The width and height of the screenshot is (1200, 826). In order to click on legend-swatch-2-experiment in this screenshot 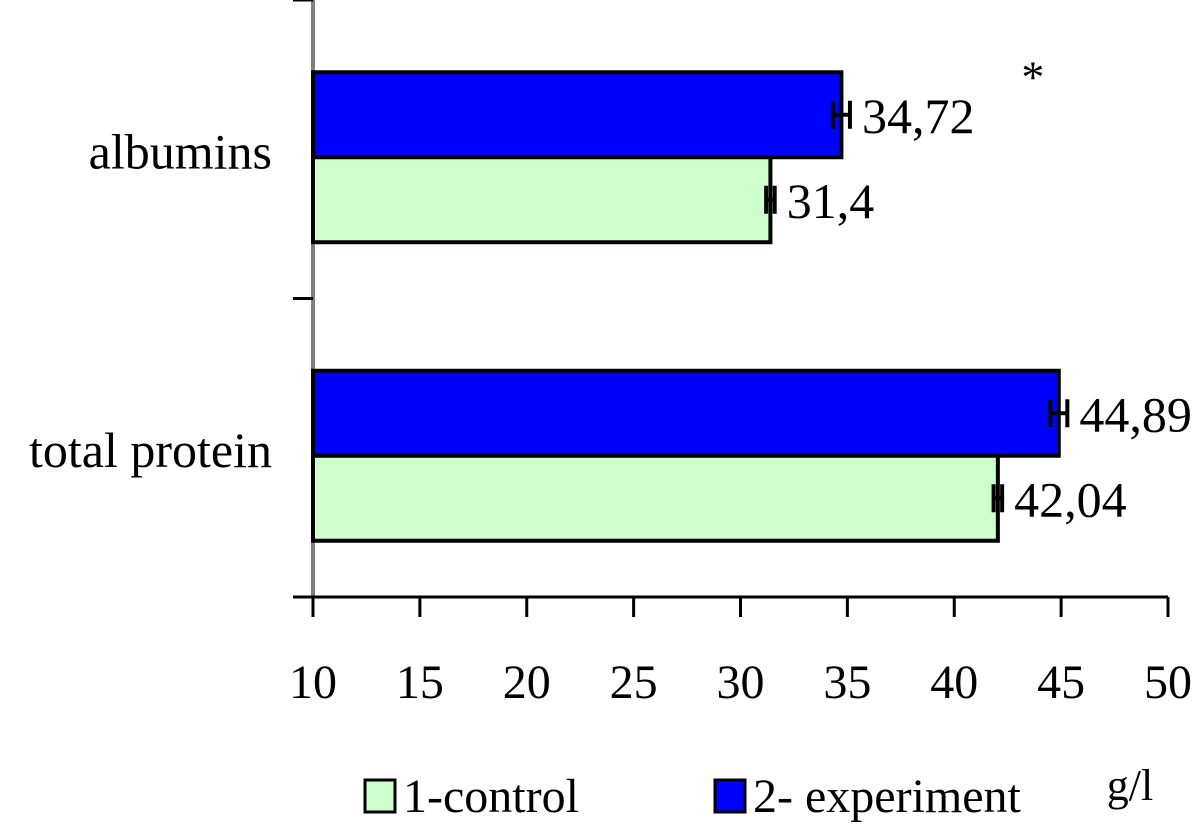, I will do `click(730, 796)`.